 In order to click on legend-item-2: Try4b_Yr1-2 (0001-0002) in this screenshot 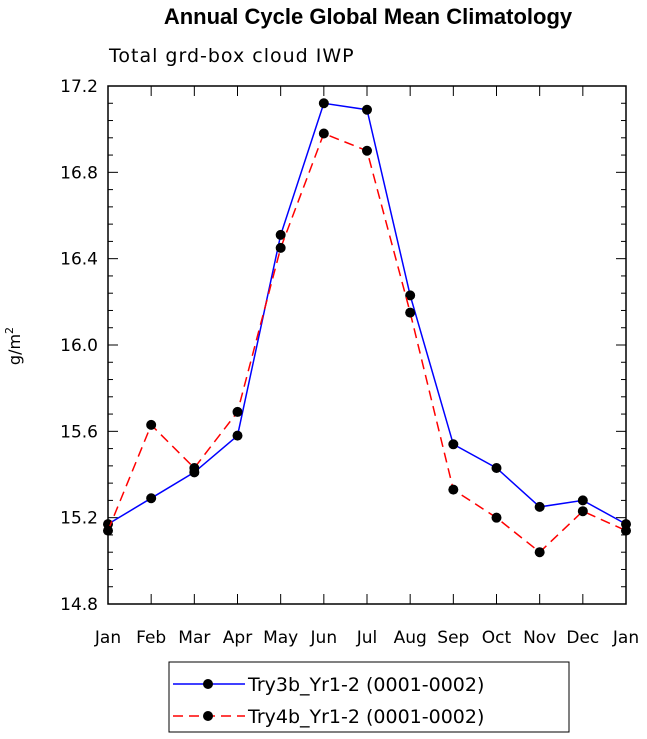, I will do `click(328, 717)`.